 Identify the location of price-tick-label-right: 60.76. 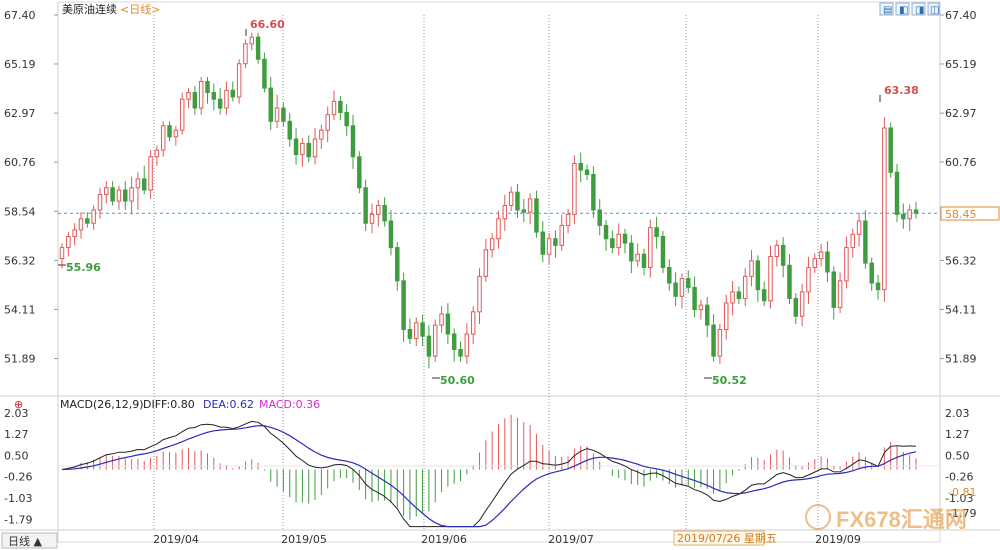
(961, 162).